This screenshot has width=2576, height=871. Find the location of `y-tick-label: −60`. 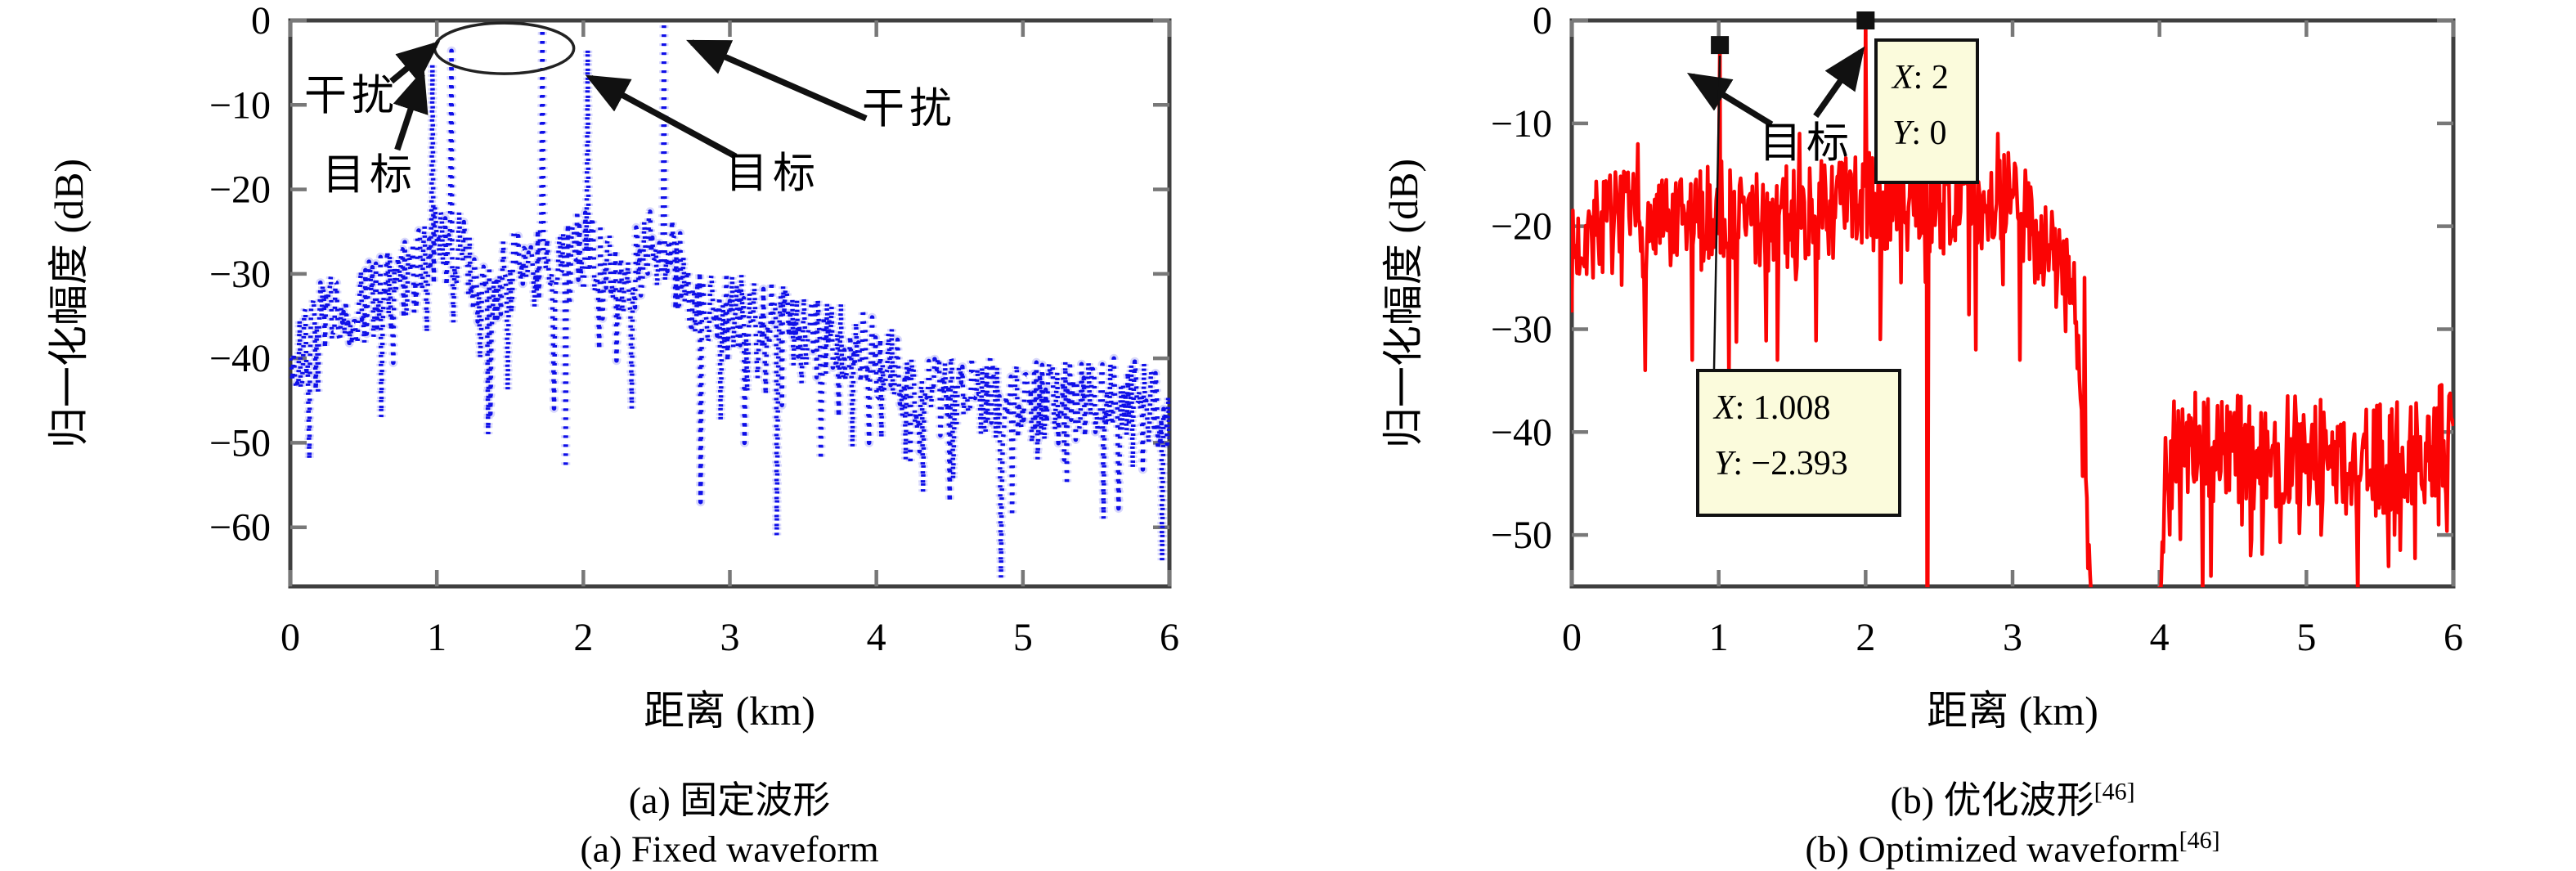

y-tick-label: −60 is located at coordinates (240, 528).